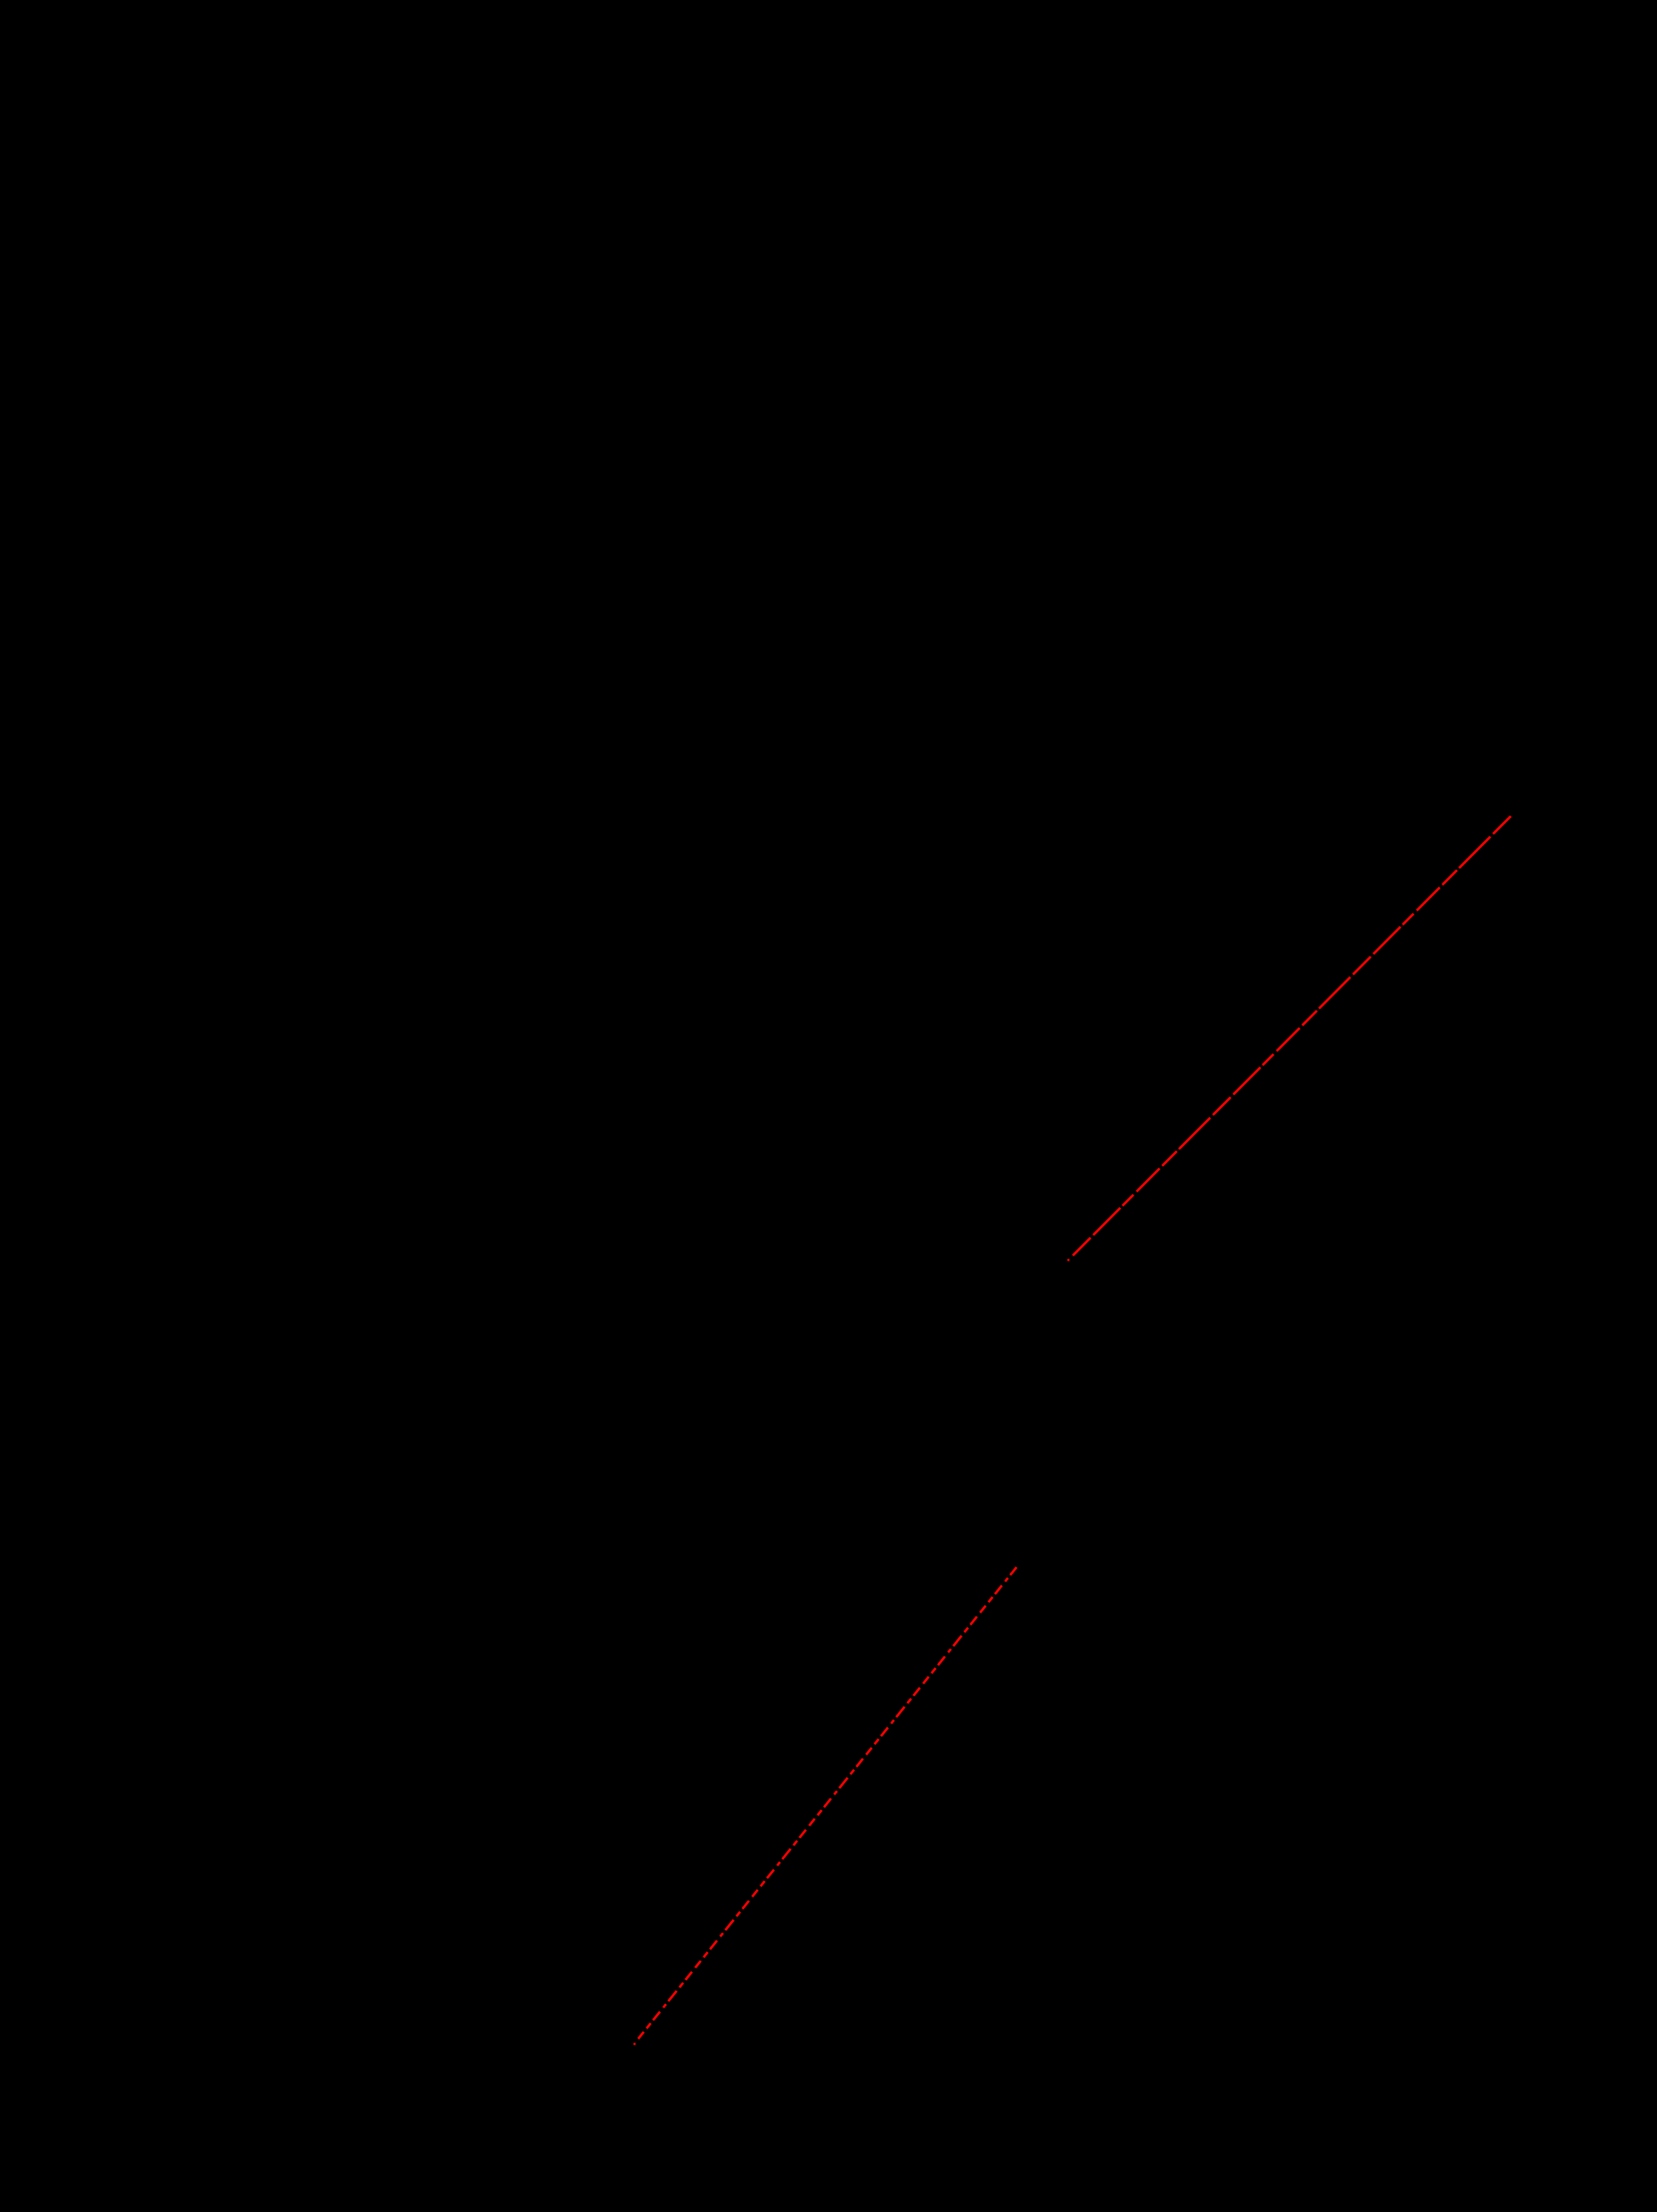 This screenshot has width=1657, height=2212. What do you see at coordinates (635, 2044) in the screenshot?
I see `lower-red-segment-end-dot` at bounding box center [635, 2044].